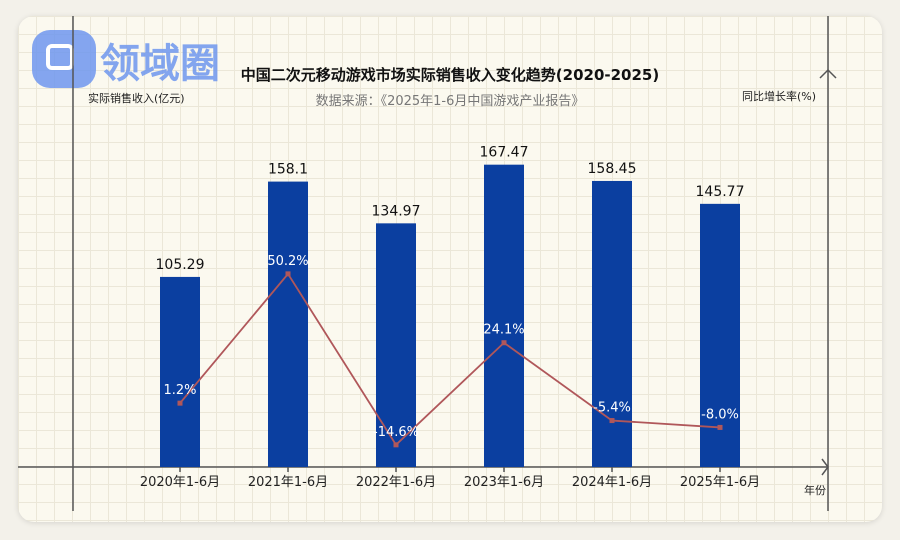 This screenshot has width=900, height=540. I want to click on x-axis-arrow-icon, so click(825, 467).